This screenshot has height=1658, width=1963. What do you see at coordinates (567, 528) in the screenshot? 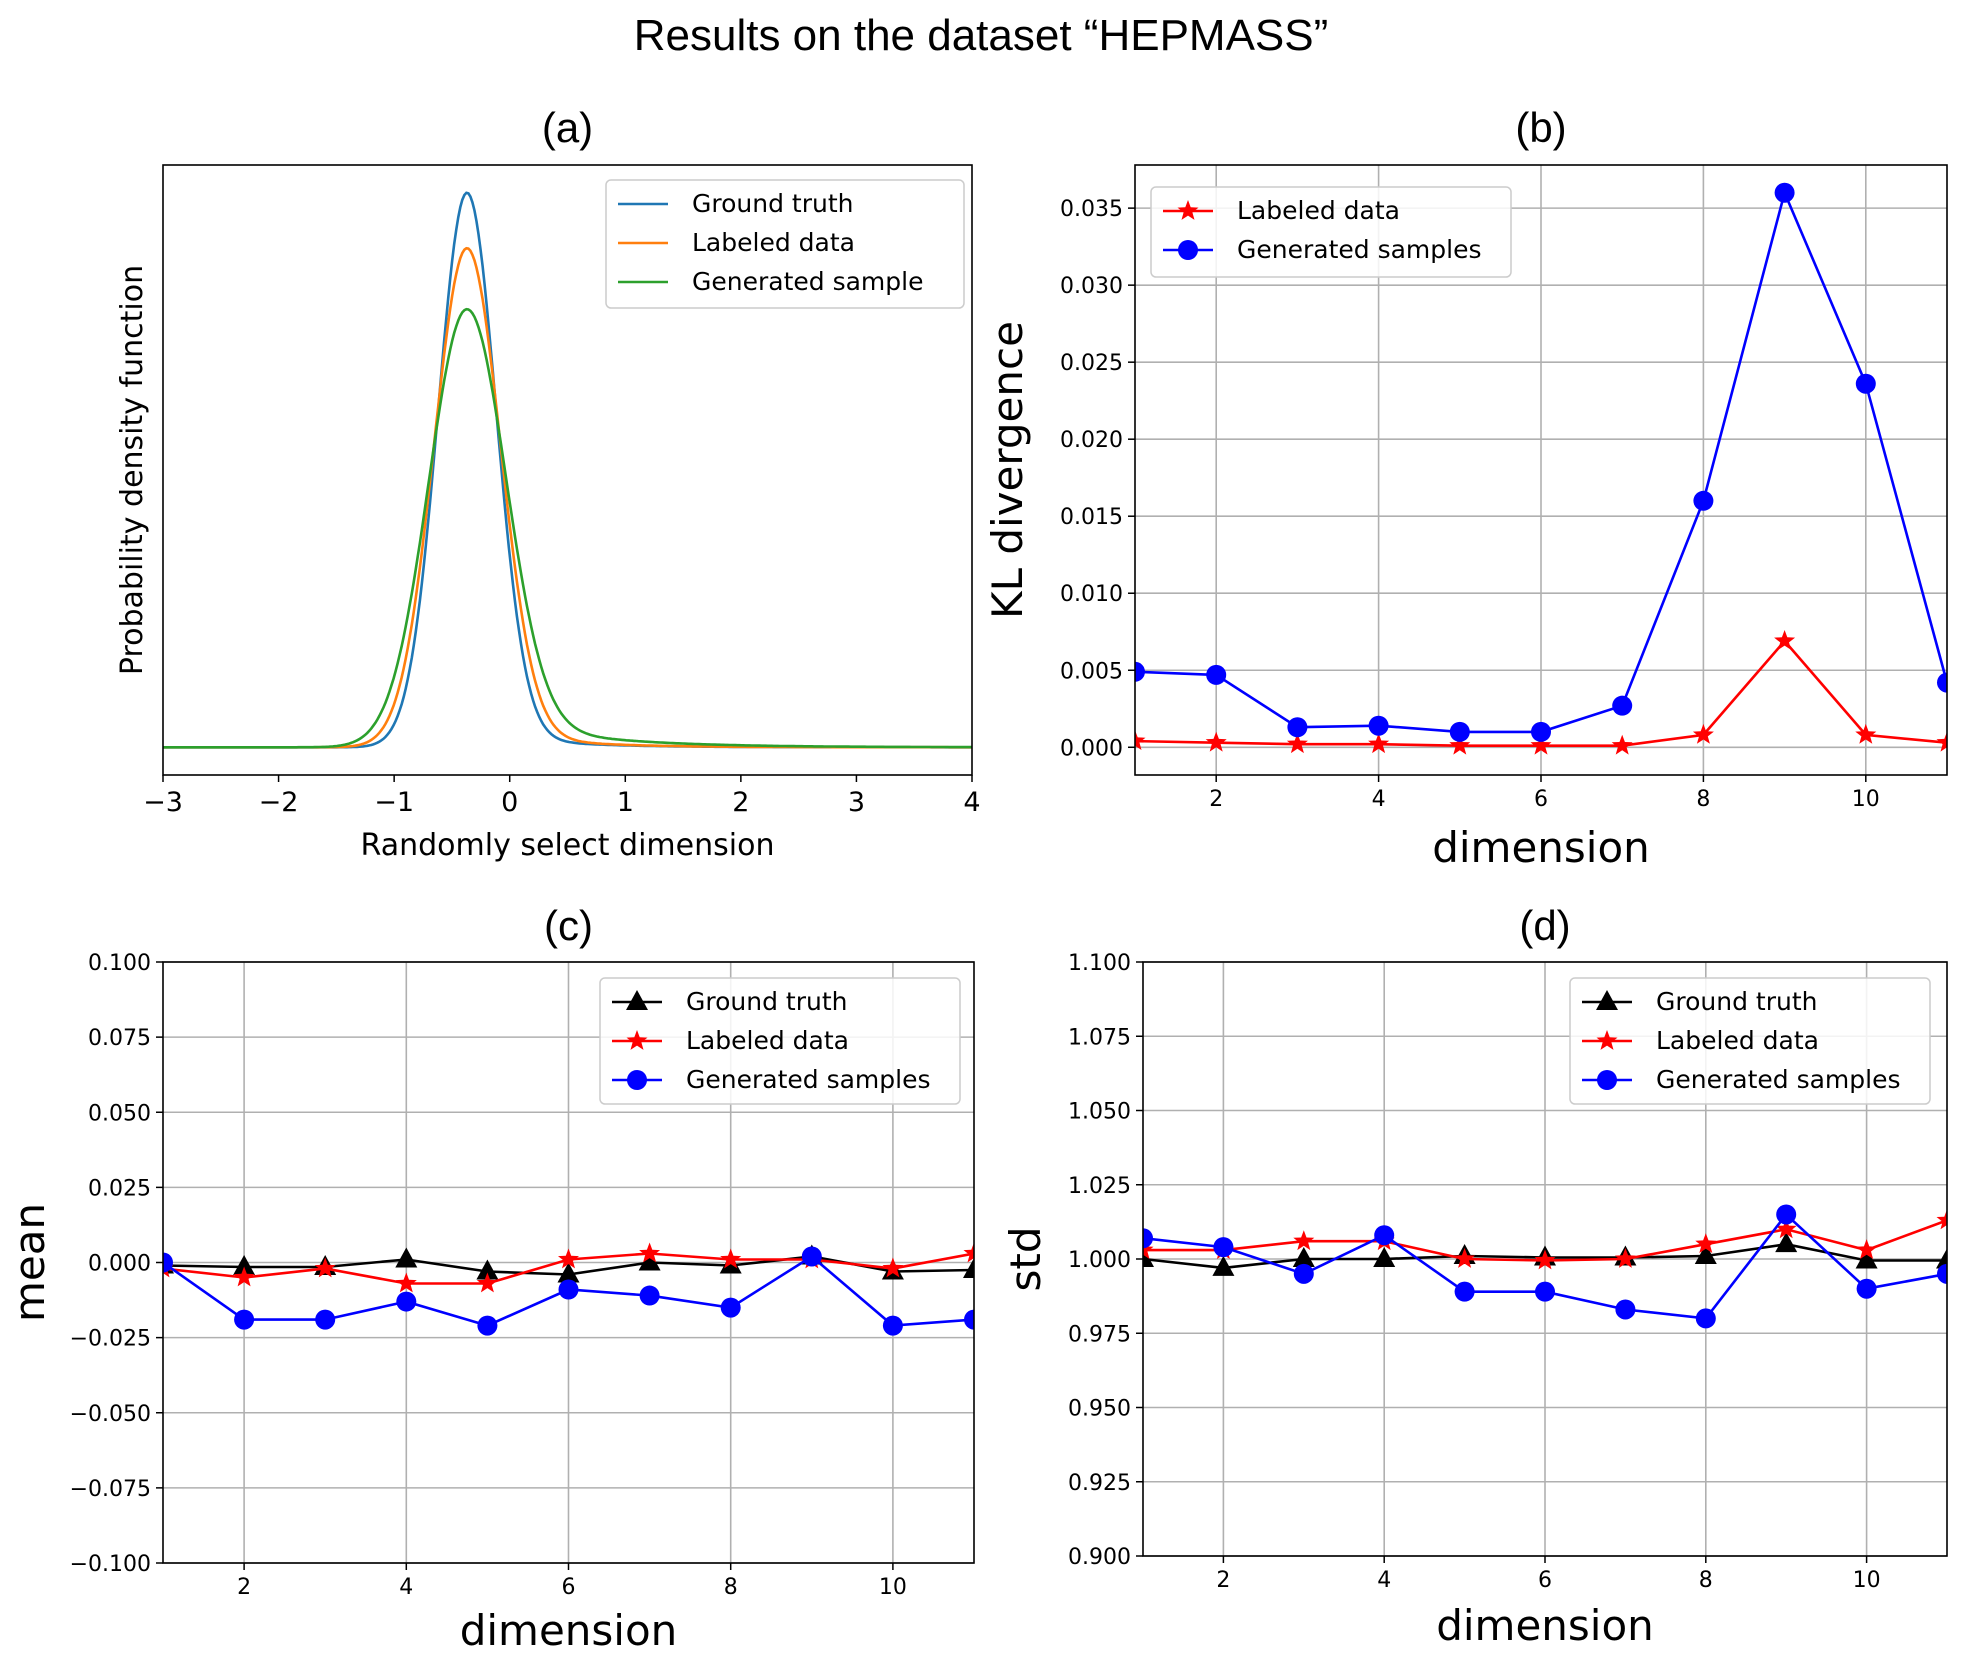
I see `series-line-generated-sample` at bounding box center [567, 528].